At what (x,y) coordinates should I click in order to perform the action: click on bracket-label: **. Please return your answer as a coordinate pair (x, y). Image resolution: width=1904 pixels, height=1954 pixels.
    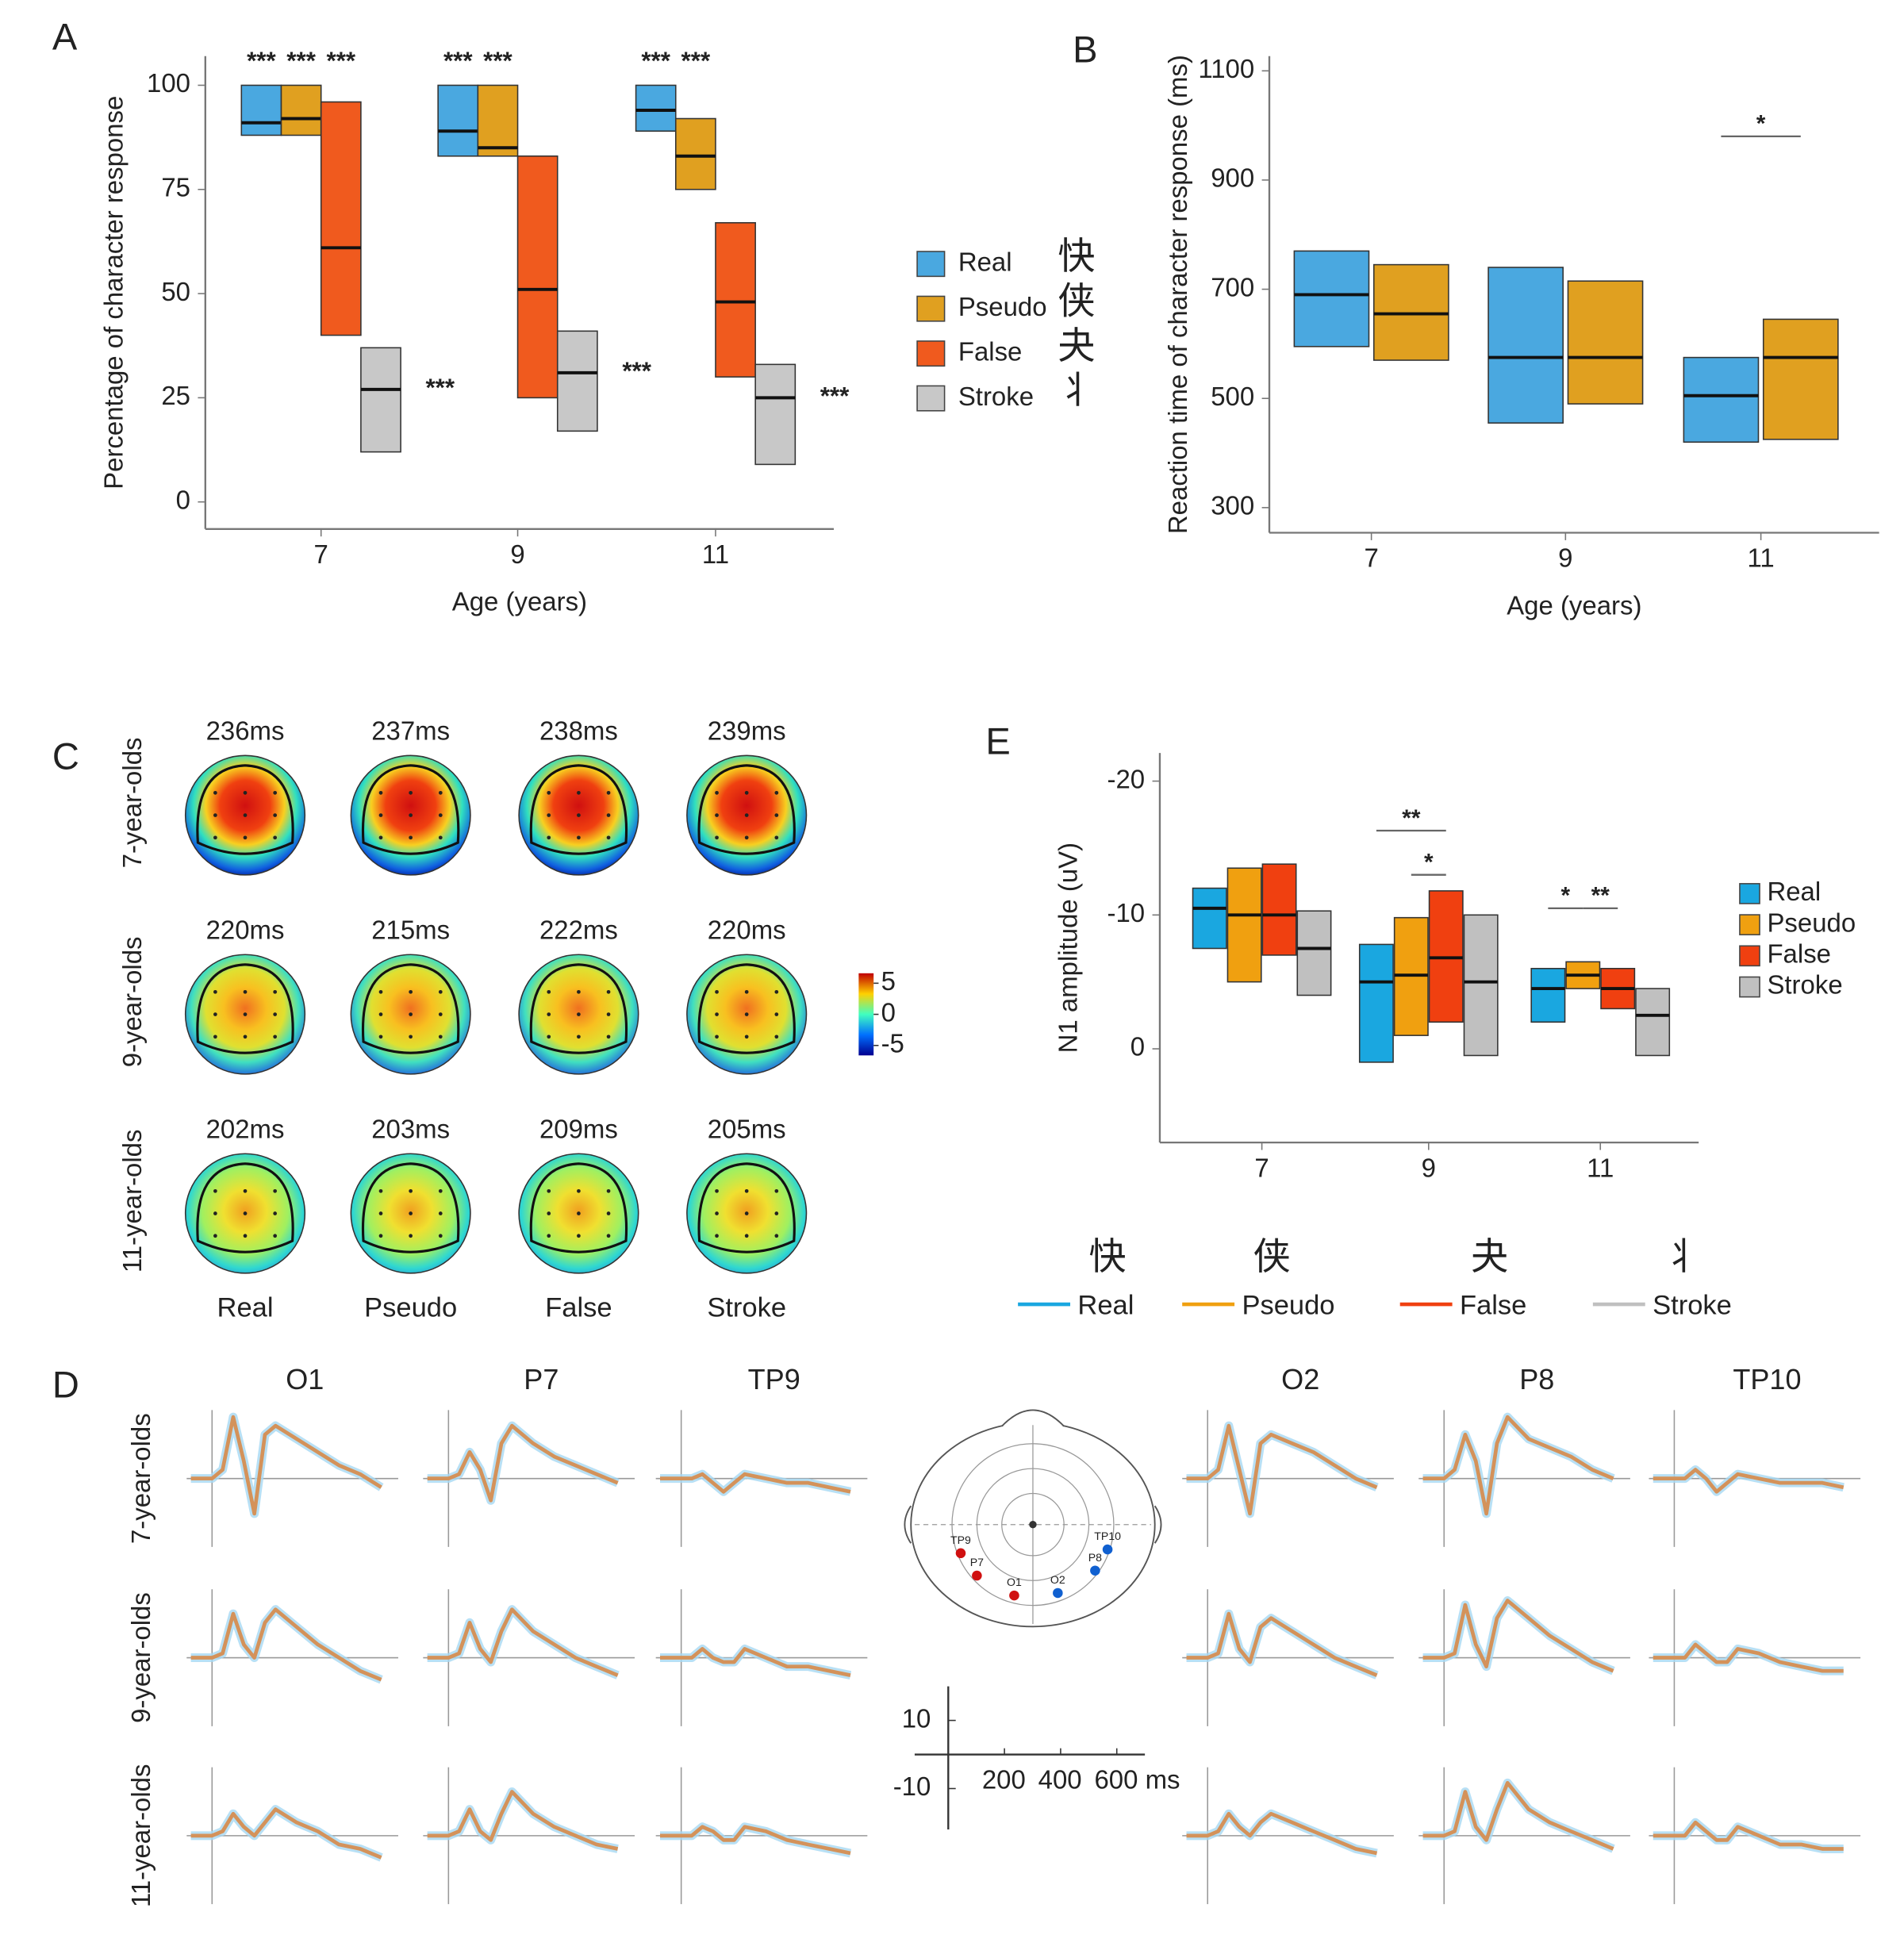
    Looking at the image, I should click on (1600, 896).